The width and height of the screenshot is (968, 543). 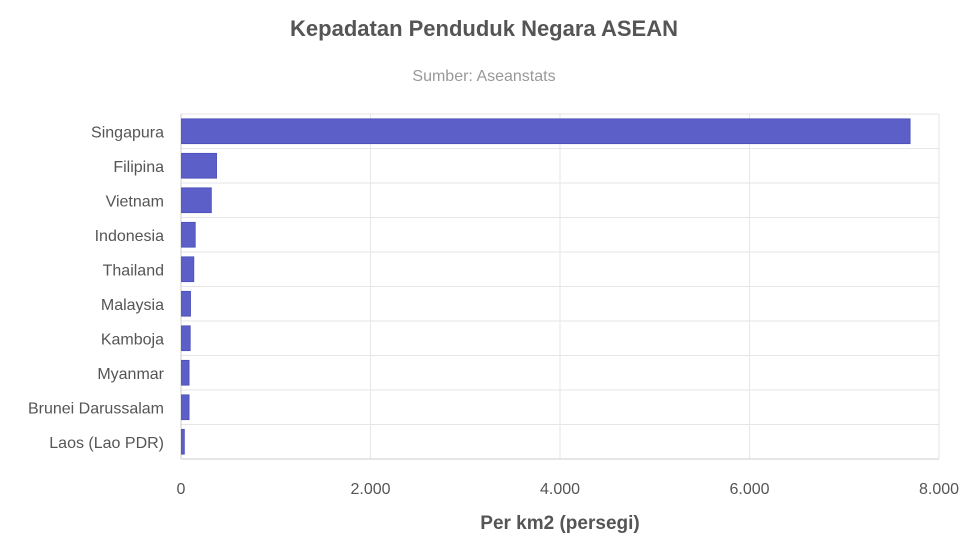 I want to click on chart-title: Kepadatan Penduduk Negara ASEAN, so click(x=484, y=28).